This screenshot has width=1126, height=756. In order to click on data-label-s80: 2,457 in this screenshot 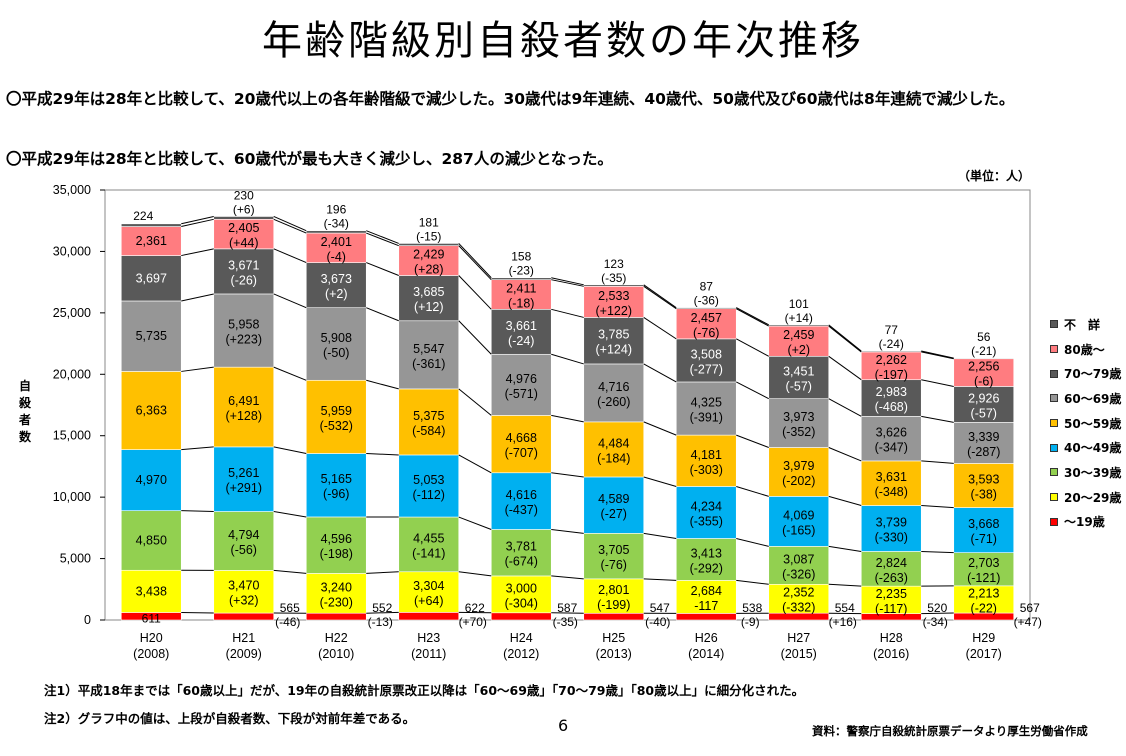, I will do `click(706, 318)`.